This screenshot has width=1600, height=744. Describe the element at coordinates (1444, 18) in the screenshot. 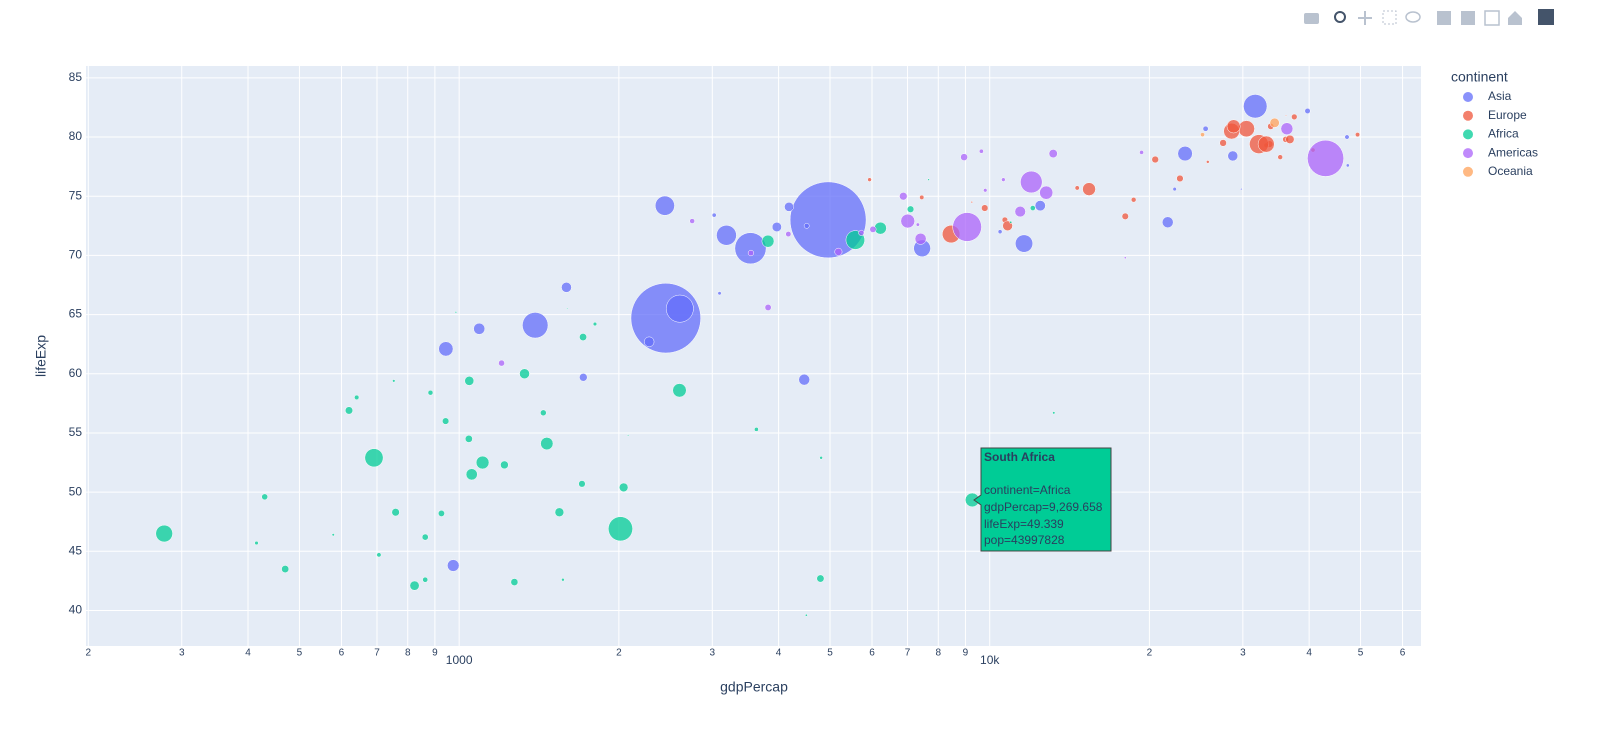

I see `zoom-in-icon` at that location.